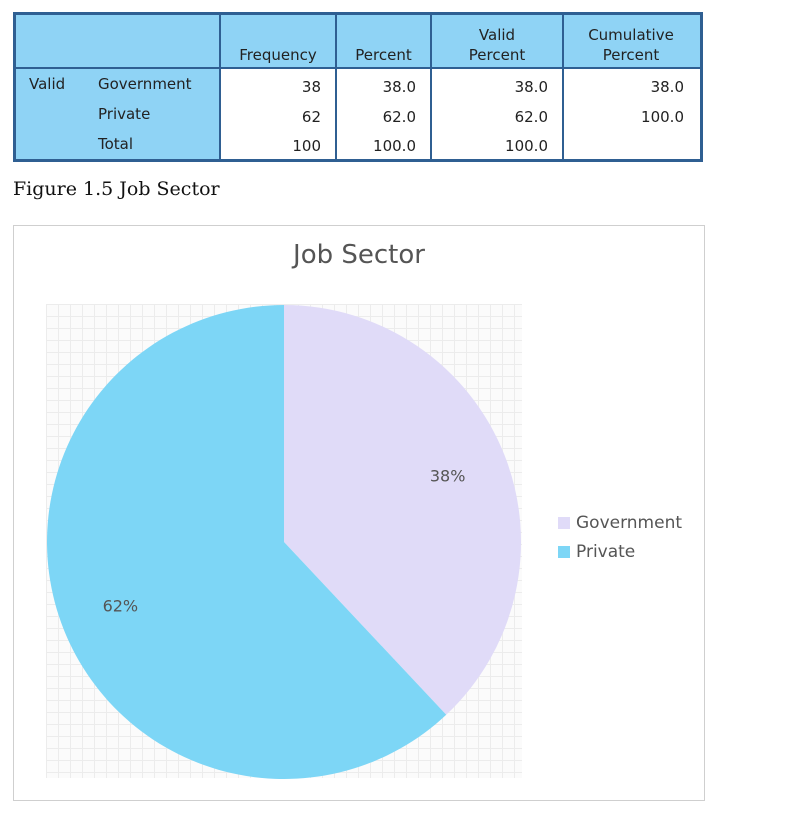  What do you see at coordinates (145, 84) in the screenshot?
I see `row-label-government: Government` at bounding box center [145, 84].